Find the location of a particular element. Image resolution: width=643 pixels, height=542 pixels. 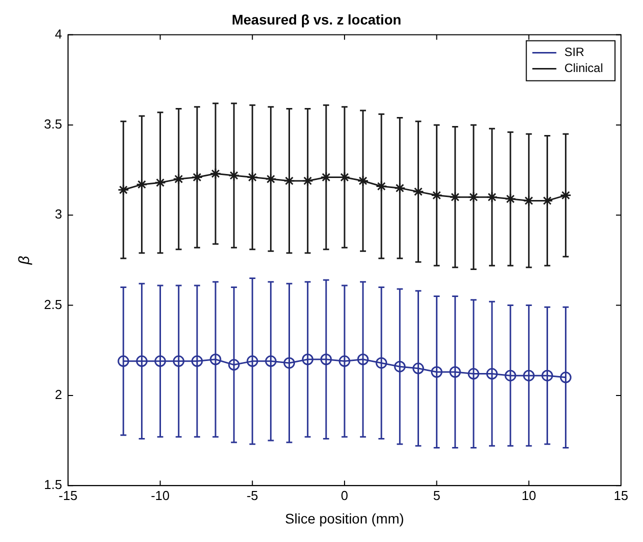

y-tick-label: 4 is located at coordinates (58, 34).